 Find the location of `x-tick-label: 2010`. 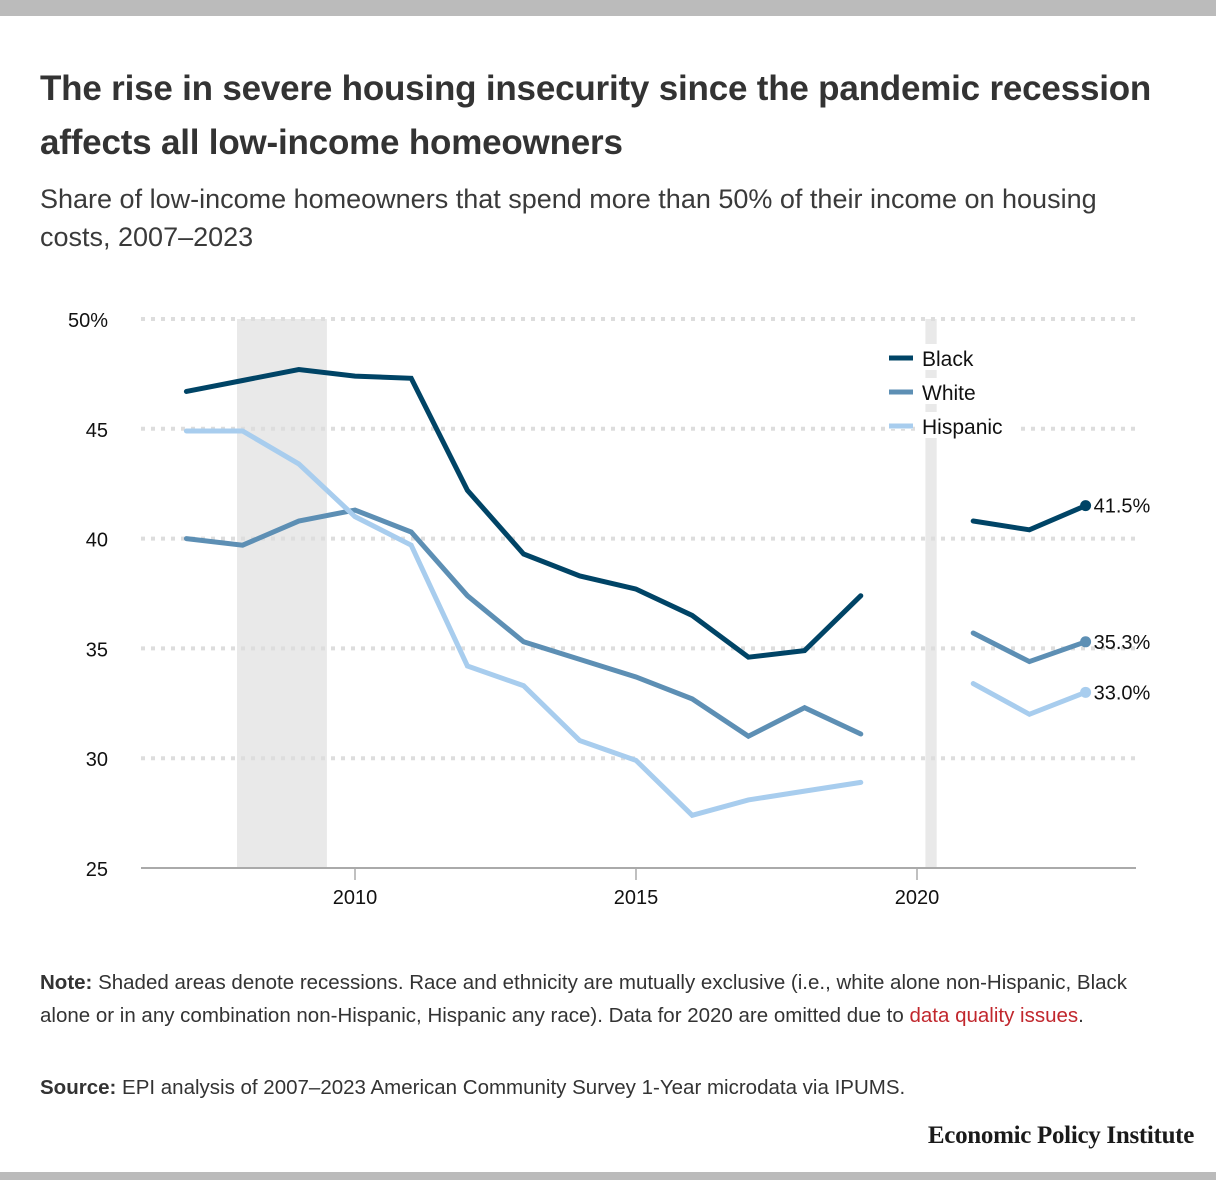

x-tick-label: 2010 is located at coordinates (355, 898).